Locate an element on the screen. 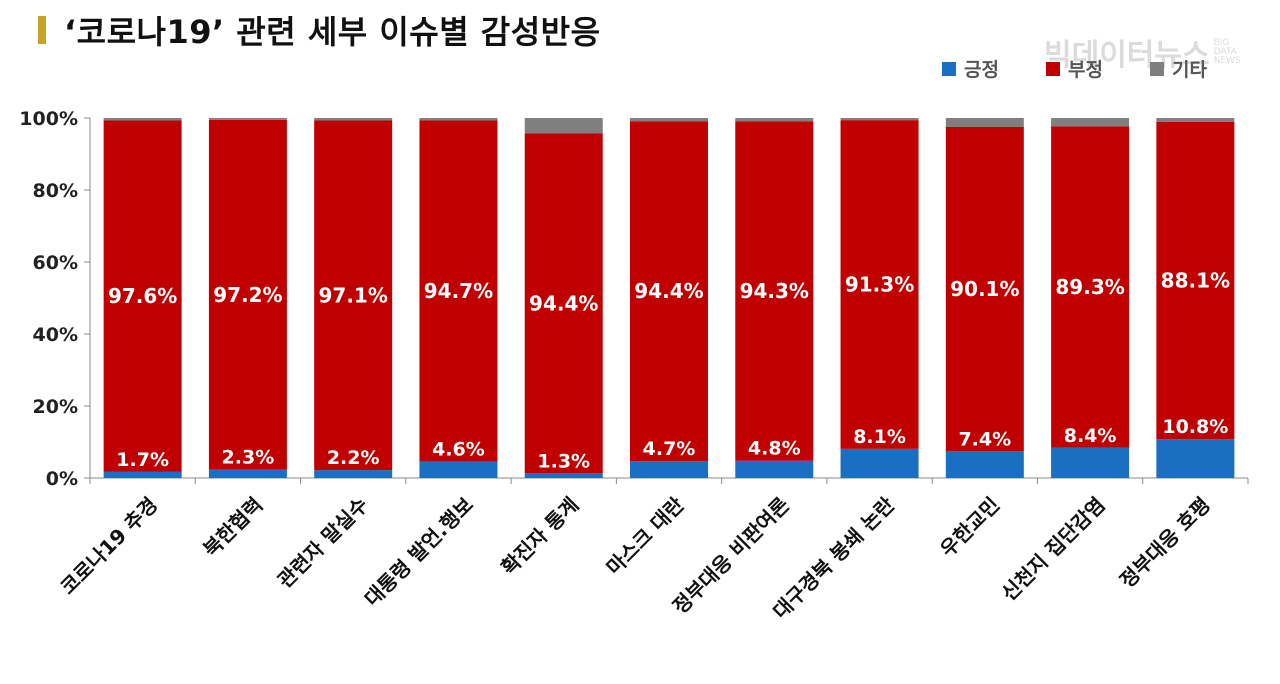 Image resolution: width=1280 pixels, height=684 pixels. data-label-positive: 8.1% is located at coordinates (879, 437).